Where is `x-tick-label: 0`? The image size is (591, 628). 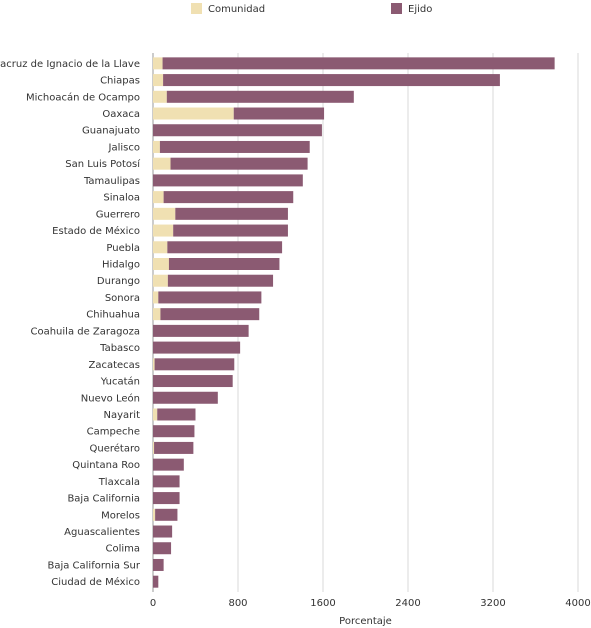
x-tick-label: 0 is located at coordinates (153, 603).